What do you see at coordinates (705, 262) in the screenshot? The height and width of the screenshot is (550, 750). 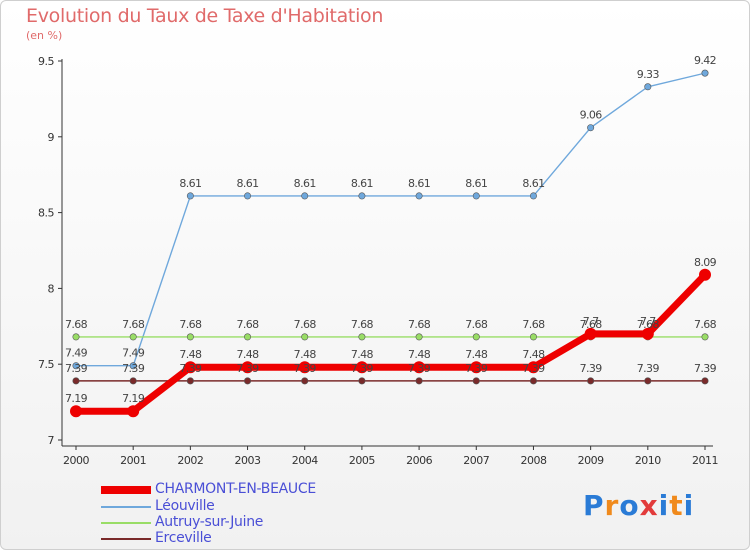 I see `data-label: 8.09` at bounding box center [705, 262].